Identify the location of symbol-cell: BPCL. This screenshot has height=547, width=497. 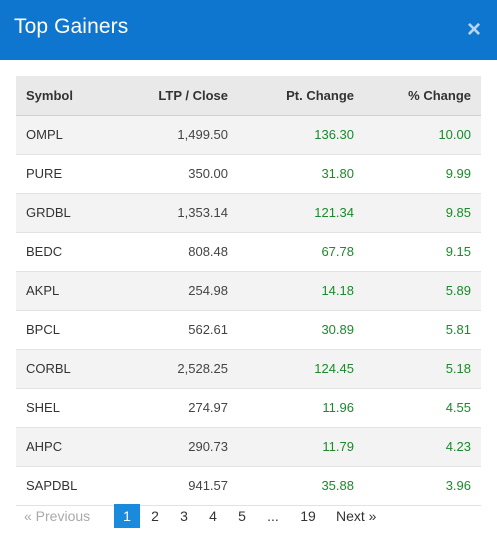
(43, 329).